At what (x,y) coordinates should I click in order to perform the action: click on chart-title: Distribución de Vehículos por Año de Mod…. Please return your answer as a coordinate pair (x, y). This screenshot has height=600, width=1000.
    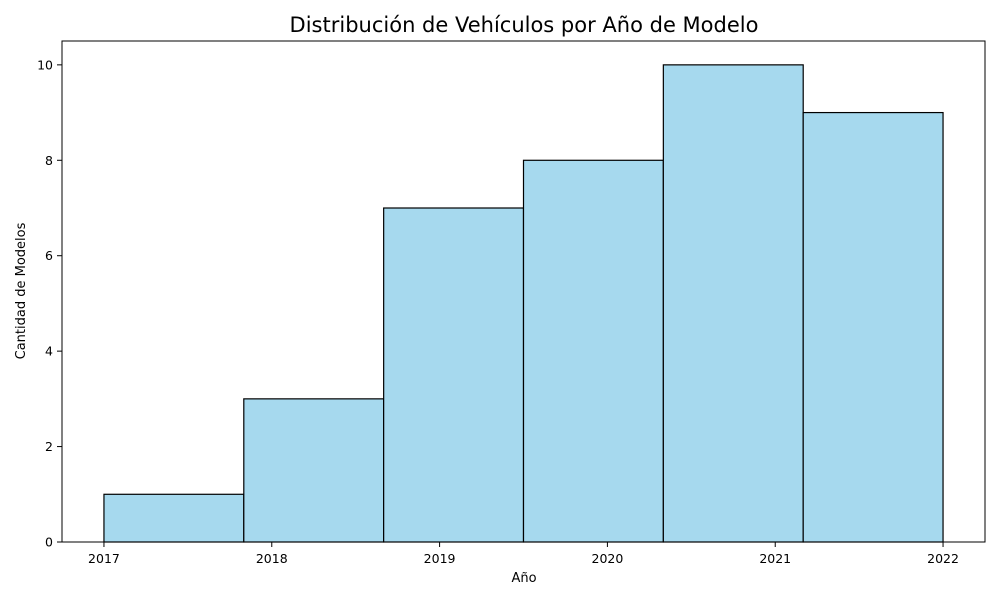
    Looking at the image, I should click on (524, 25).